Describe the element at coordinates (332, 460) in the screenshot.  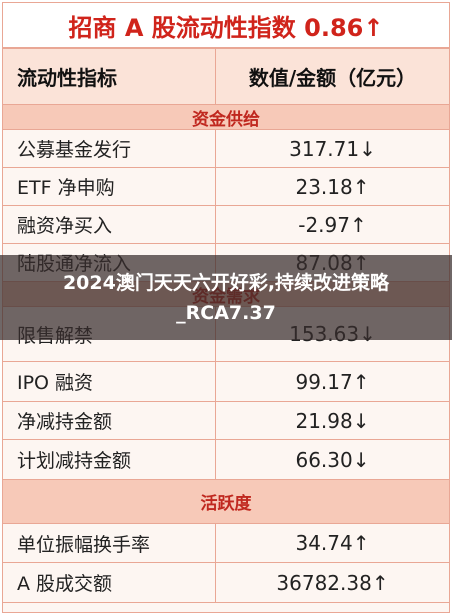
I see `row-value: 66.30↓` at that location.